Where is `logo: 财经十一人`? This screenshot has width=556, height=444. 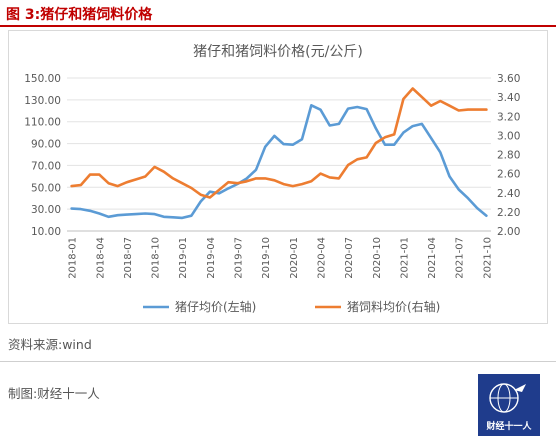
logo: 财经十一人 is located at coordinates (509, 405).